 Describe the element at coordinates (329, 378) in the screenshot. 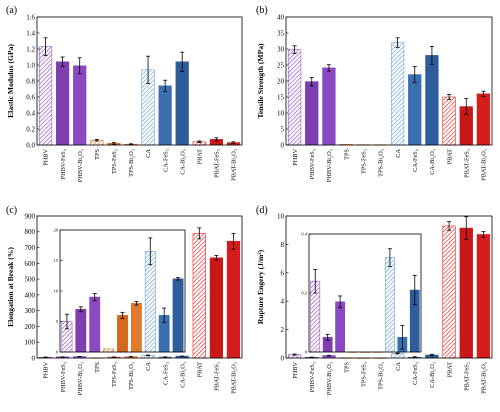

I see `panel-d-category-label-2: PHBV-Bi₂O₃` at that location.